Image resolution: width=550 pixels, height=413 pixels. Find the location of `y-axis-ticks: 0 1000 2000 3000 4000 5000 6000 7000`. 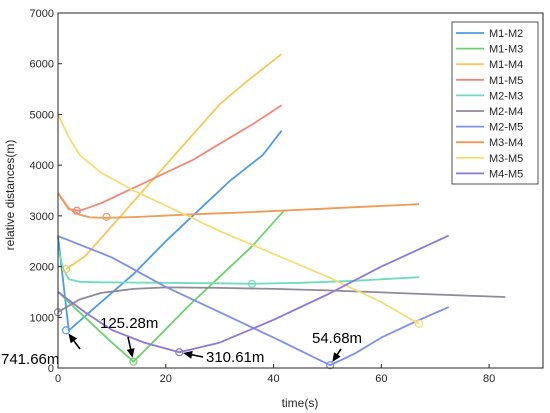

y-axis-ticks: 0 1000 2000 3000 4000 5000 6000 7000 is located at coordinates (46, 191).